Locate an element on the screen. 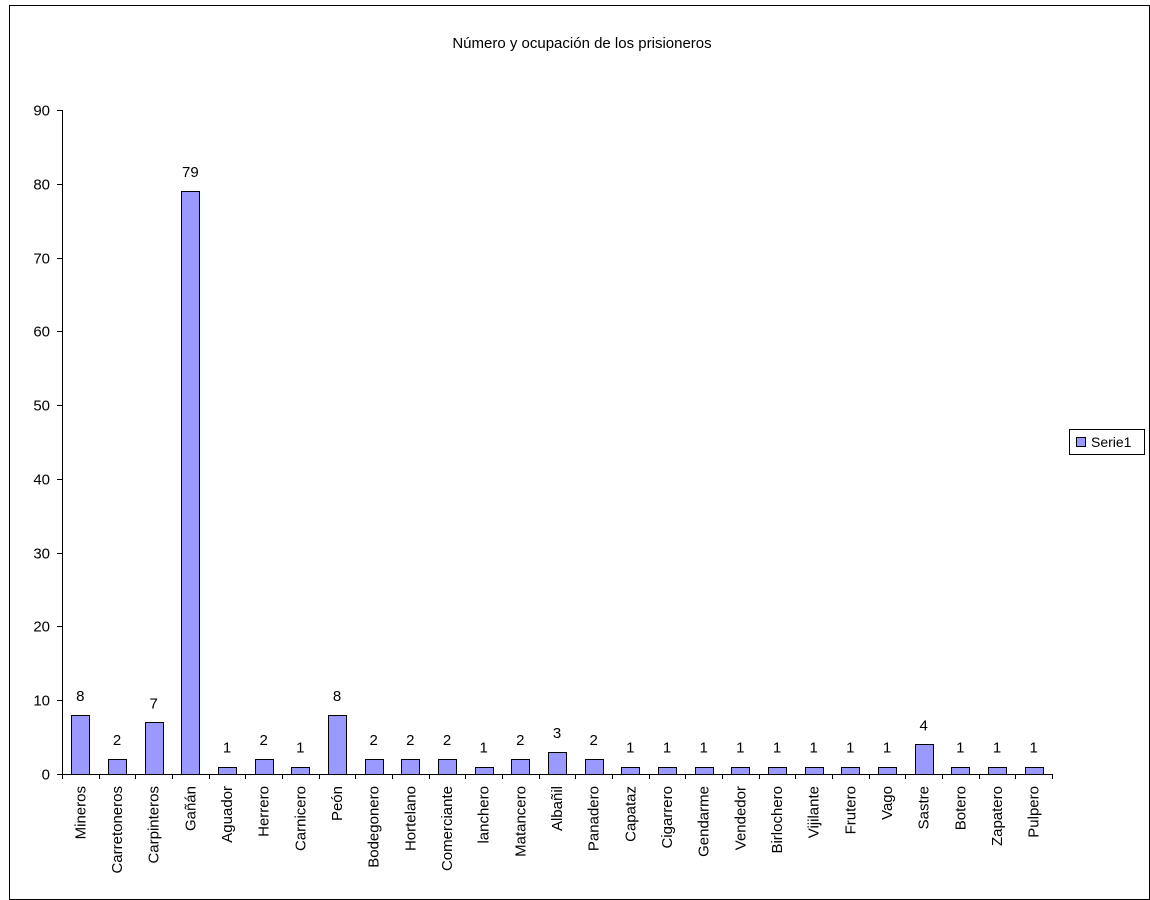 The width and height of the screenshot is (1150, 900). chart-title: Número y ocupación de los prisioneros is located at coordinates (581, 43).